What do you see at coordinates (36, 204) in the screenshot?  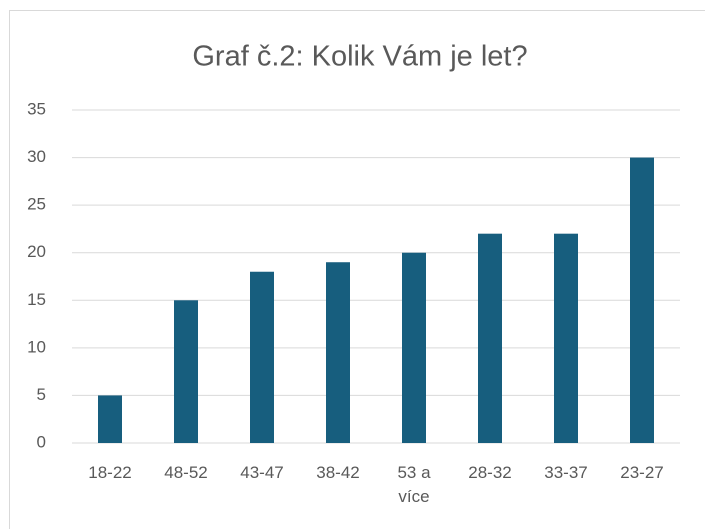 I see `y-tick-label: 25` at bounding box center [36, 204].